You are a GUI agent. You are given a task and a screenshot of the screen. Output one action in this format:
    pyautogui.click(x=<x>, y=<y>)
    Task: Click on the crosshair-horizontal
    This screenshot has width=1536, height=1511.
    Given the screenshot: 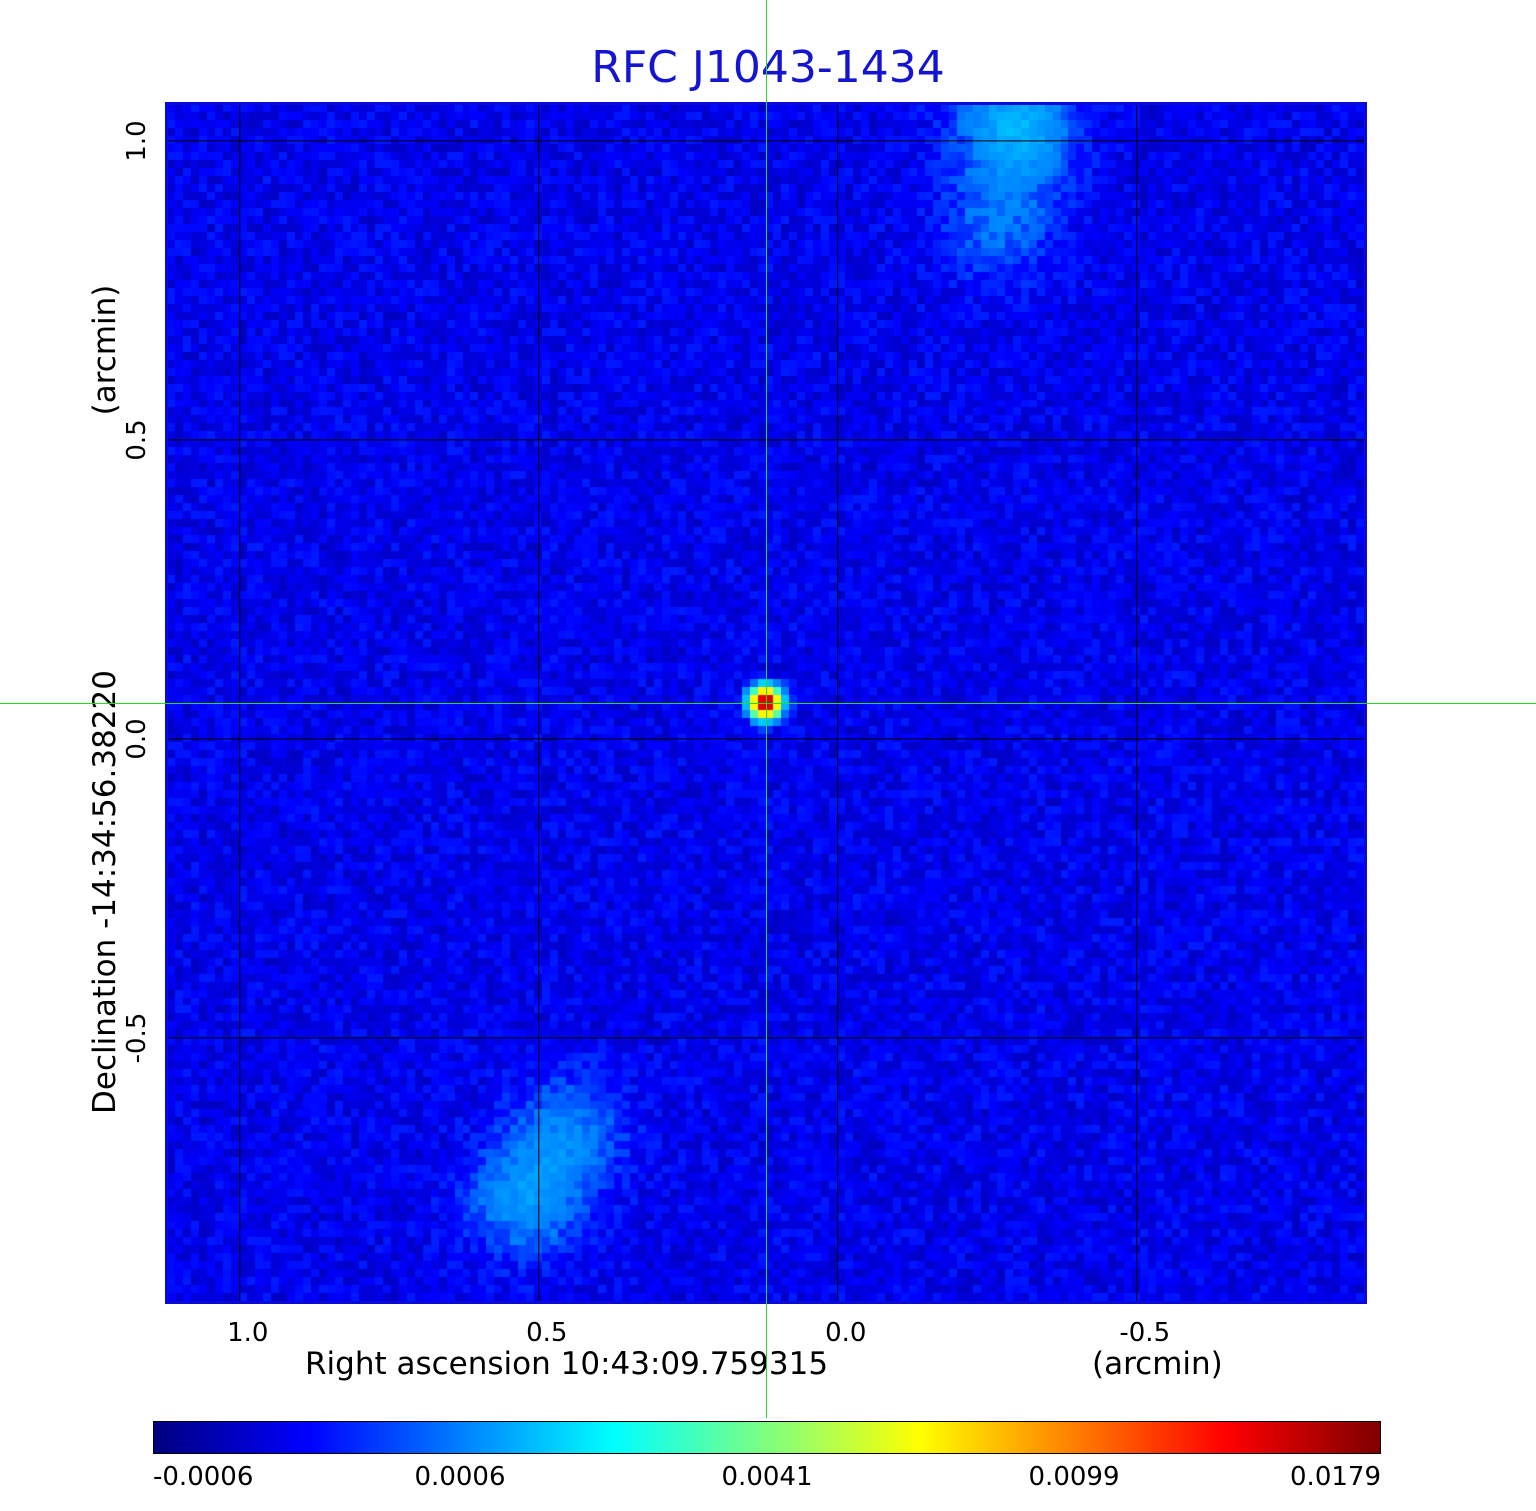 What is the action you would take?
    pyautogui.click(x=768, y=703)
    